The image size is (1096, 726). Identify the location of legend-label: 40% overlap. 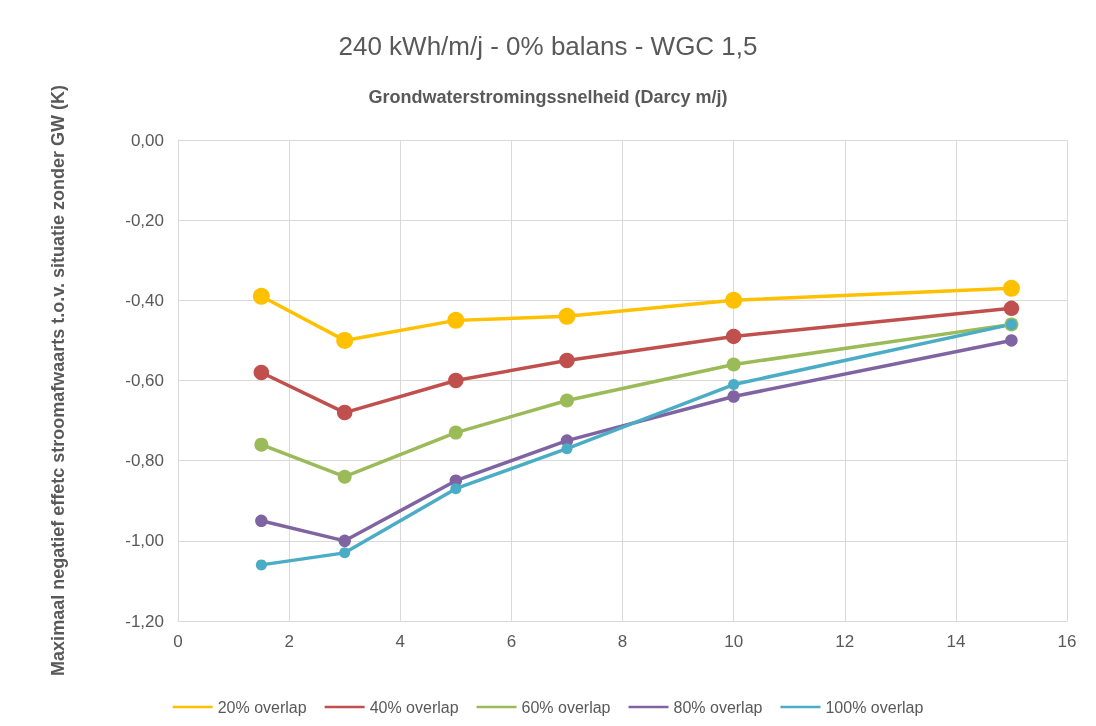
(414, 707).